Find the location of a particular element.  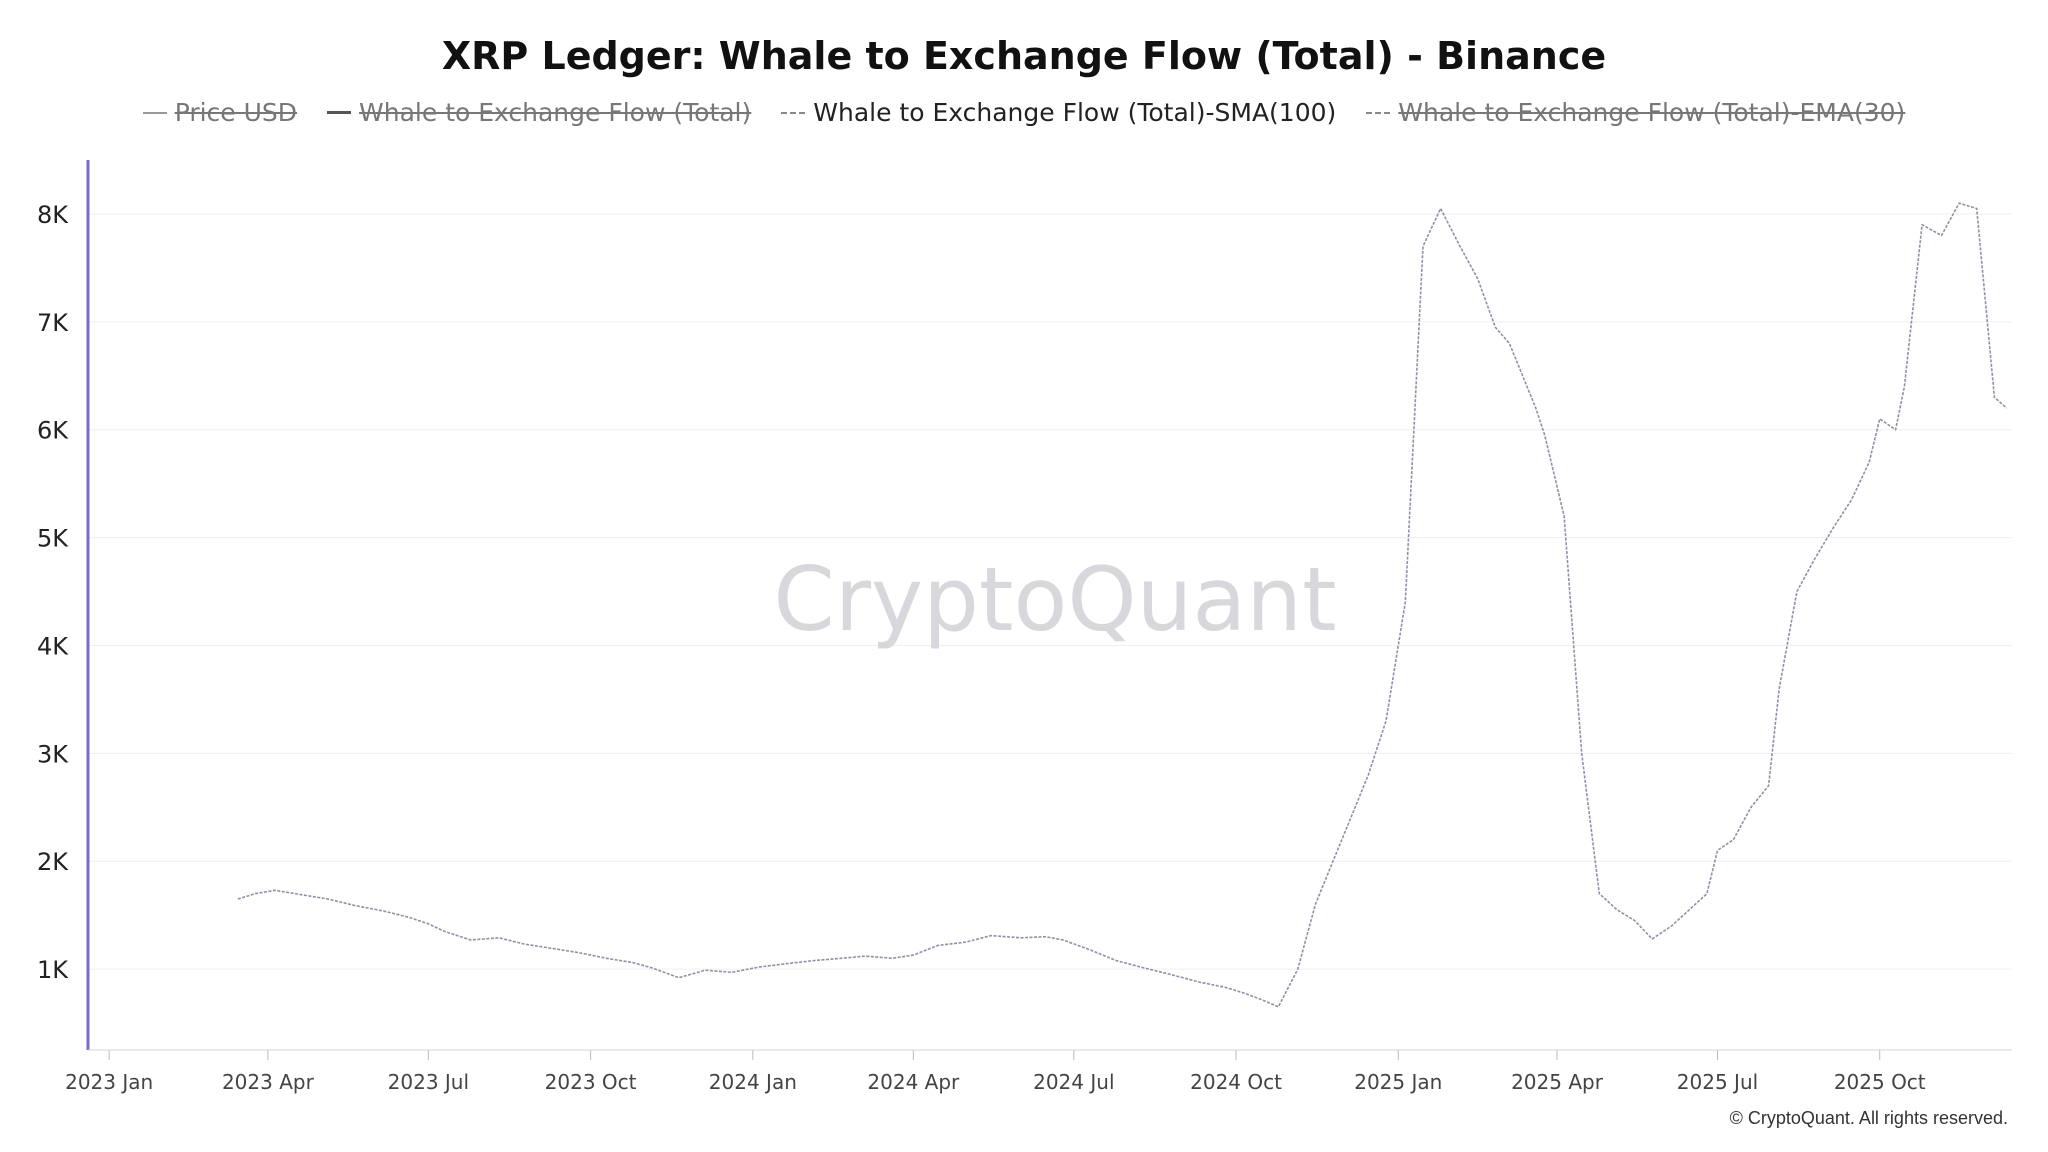

legend-label: Price USD is located at coordinates (236, 112).